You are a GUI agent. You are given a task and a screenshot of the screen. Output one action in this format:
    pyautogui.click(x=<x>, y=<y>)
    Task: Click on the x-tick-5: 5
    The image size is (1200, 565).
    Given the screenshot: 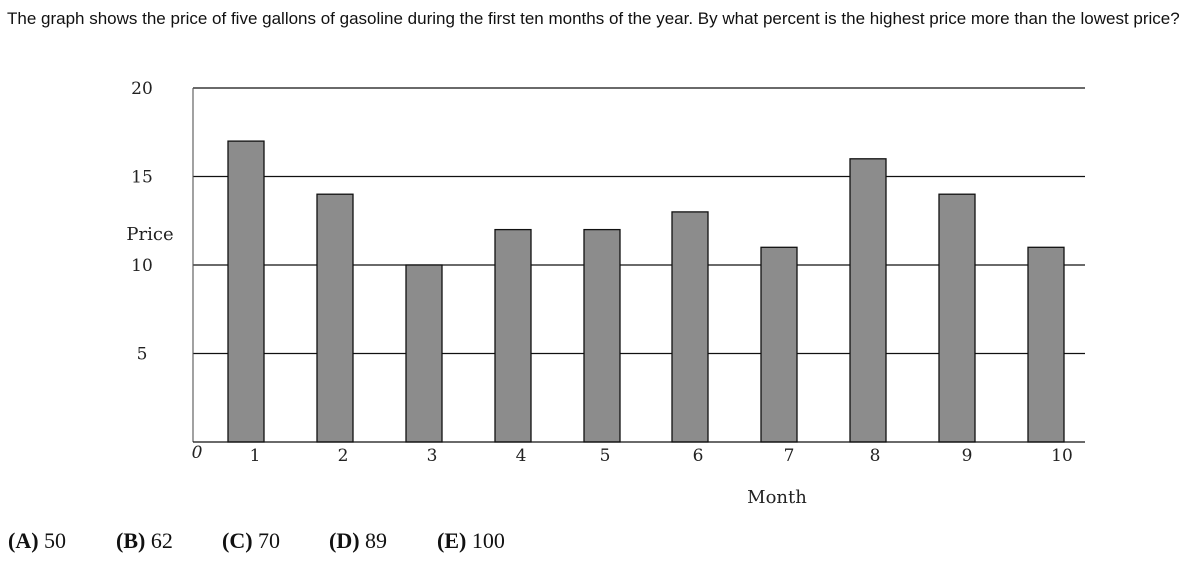 What is the action you would take?
    pyautogui.click(x=605, y=456)
    